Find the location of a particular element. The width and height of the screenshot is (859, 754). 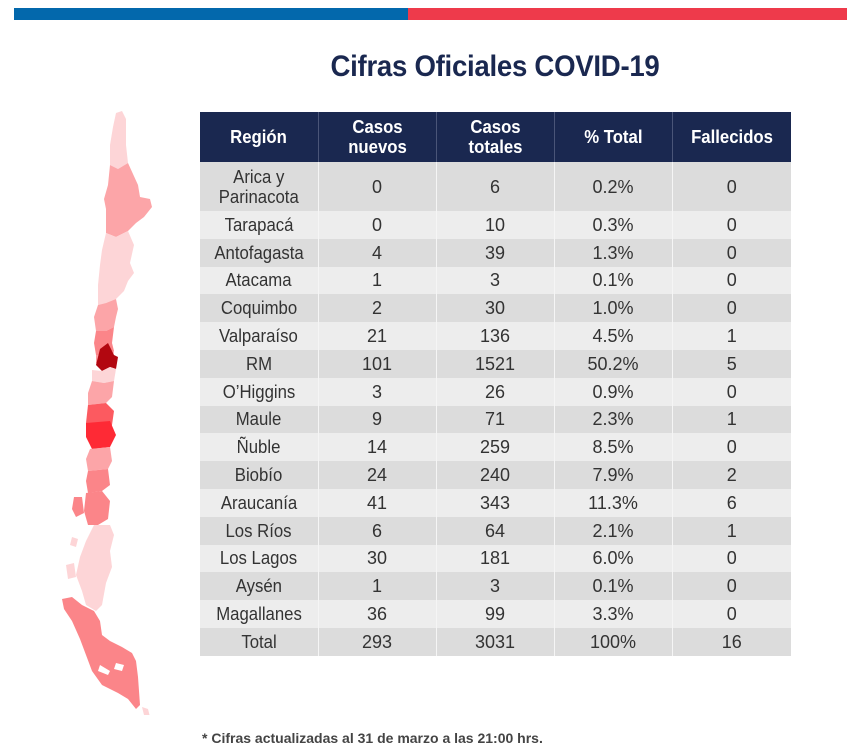

casos-nuevos-total: 293 is located at coordinates (376, 641).